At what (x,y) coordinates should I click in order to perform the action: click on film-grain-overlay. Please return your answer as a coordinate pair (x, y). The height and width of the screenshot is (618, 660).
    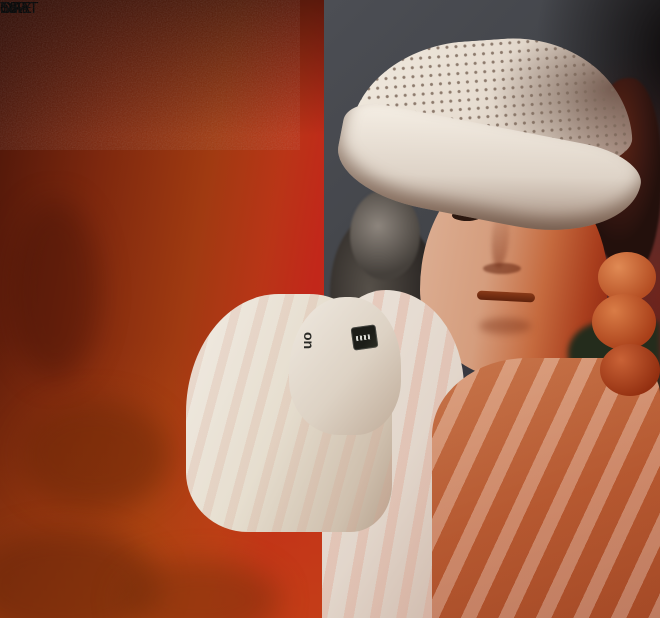
    Looking at the image, I should click on (150, 75).